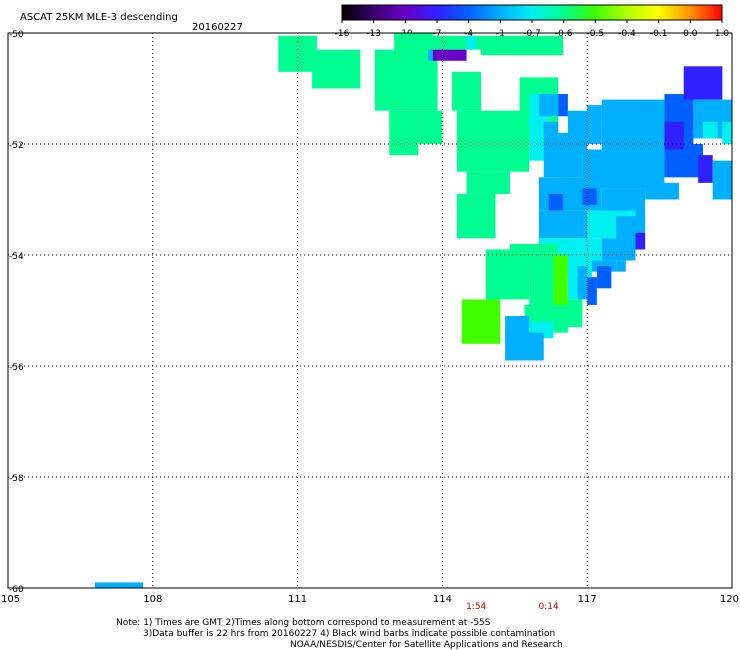 This screenshot has width=740, height=650. Describe the element at coordinates (370, 599) in the screenshot. I see `x-axis-ticks: 105 108 111 114 117 120` at that location.